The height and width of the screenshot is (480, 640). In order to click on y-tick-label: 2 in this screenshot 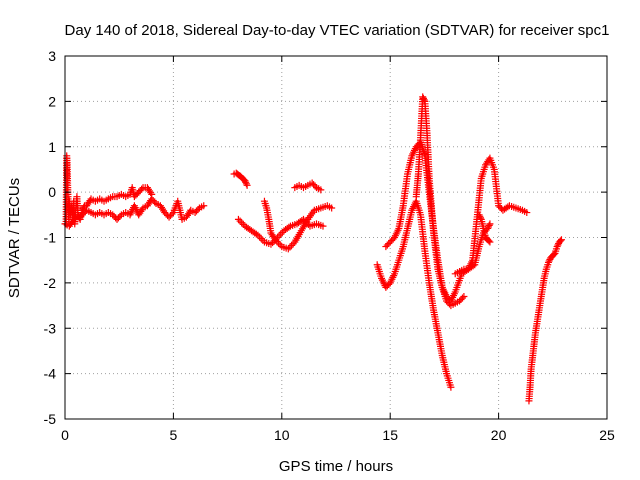, I will do `click(52, 101)`.